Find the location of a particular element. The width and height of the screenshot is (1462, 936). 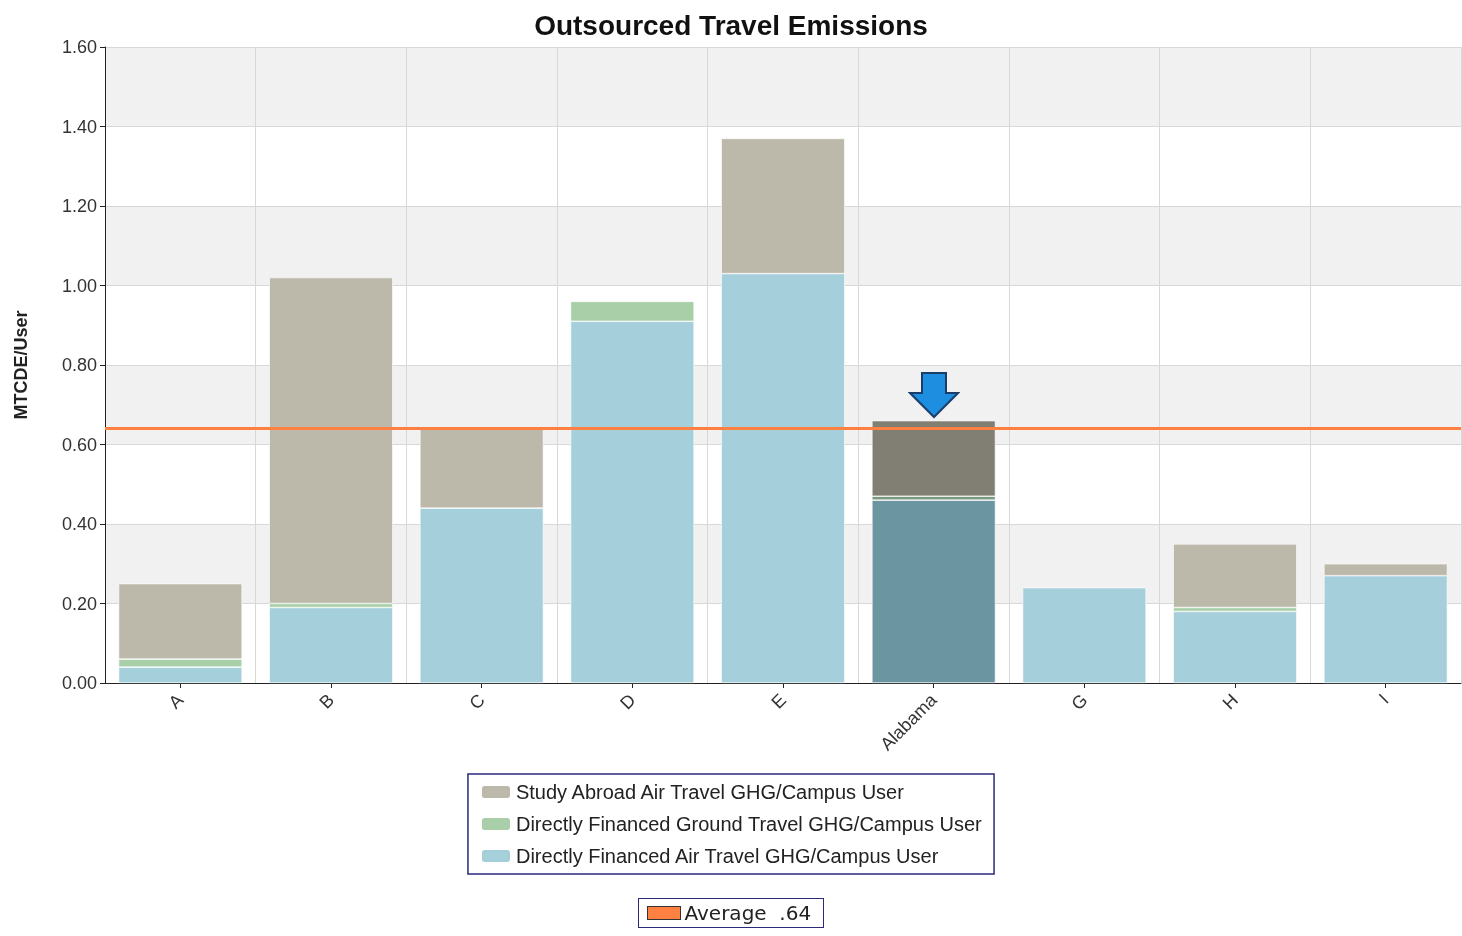

x-tick-label: H is located at coordinates (1230, 701).